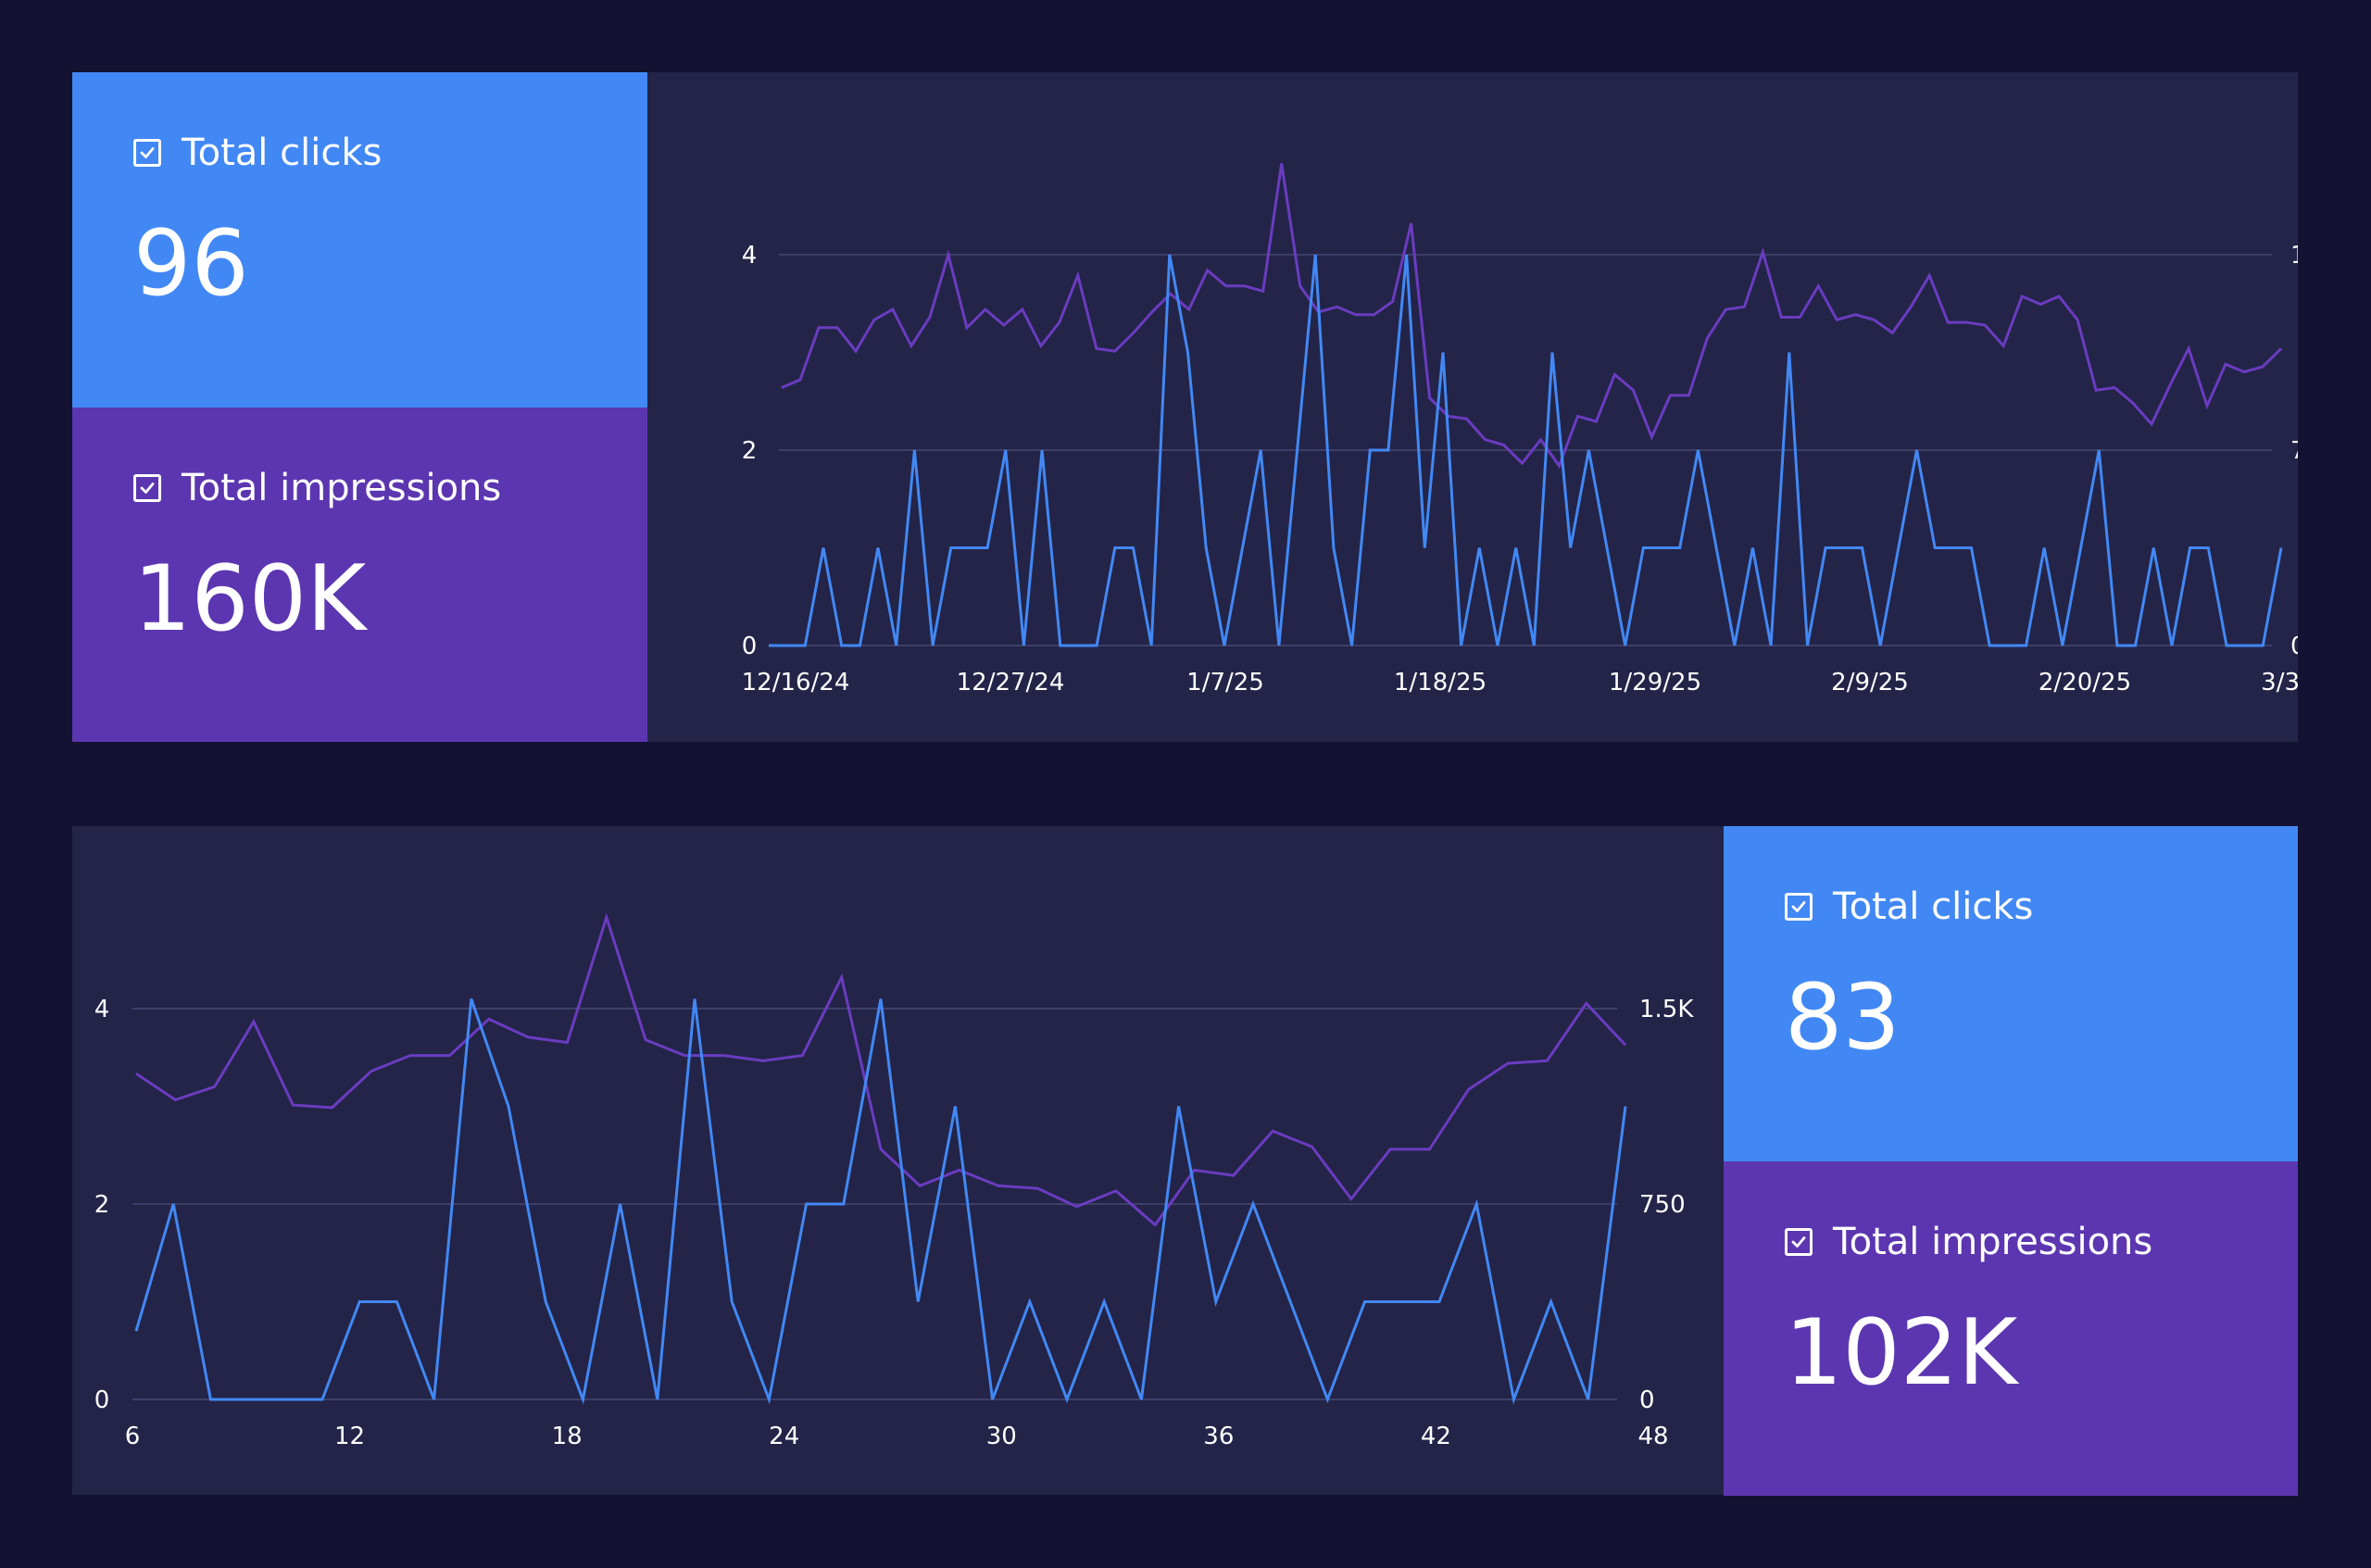 This screenshot has width=2371, height=1568. What do you see at coordinates (2279, 683) in the screenshot?
I see `x-tick-label: 3/3/25` at bounding box center [2279, 683].